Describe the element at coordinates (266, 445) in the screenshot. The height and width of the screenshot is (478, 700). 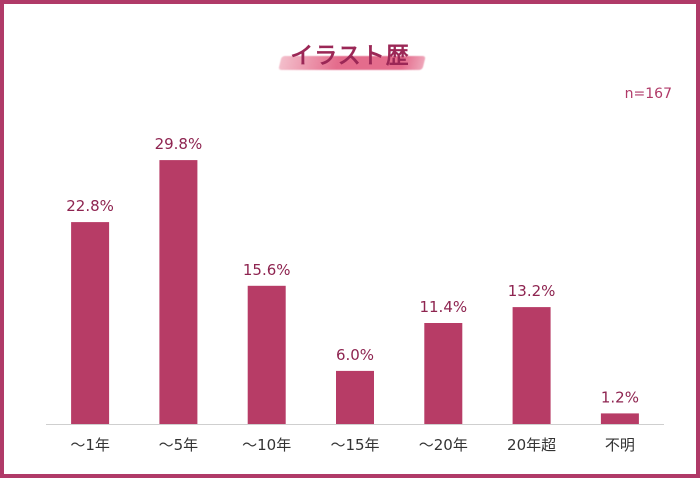
I see `category-label-2: ～10年` at that location.